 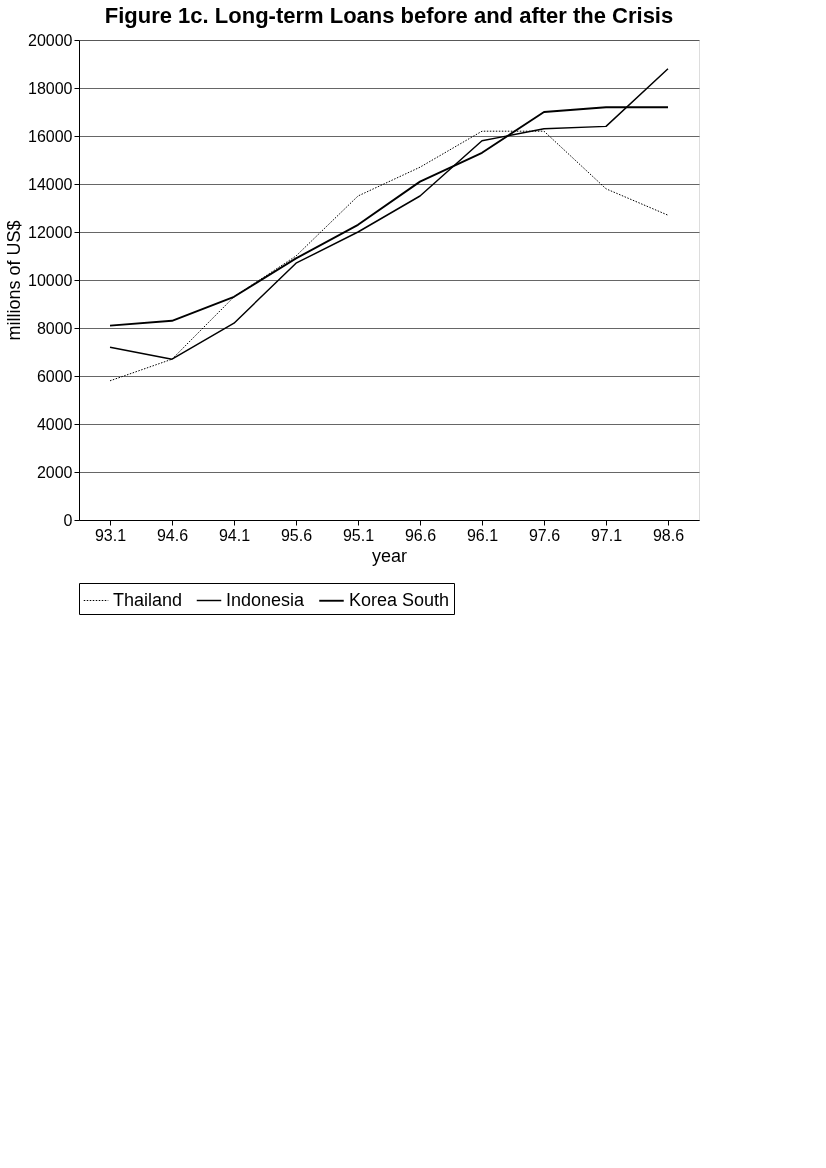 What do you see at coordinates (420, 535) in the screenshot?
I see `x-tick-label: 96.6` at bounding box center [420, 535].